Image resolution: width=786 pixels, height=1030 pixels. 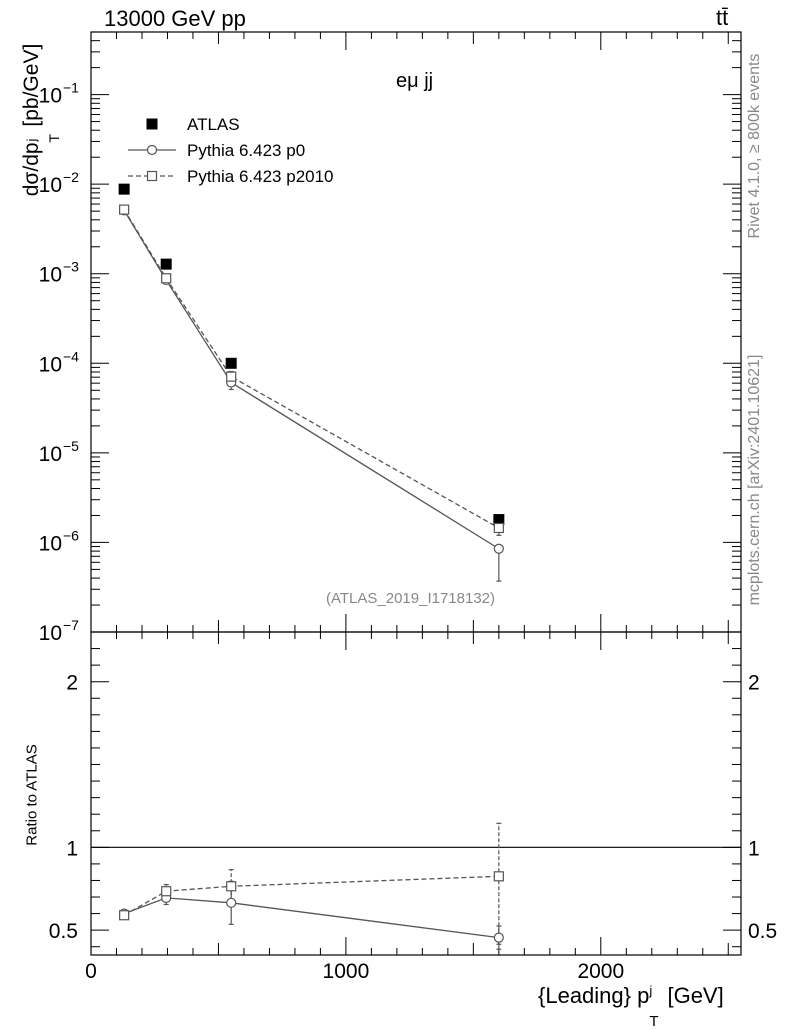 What do you see at coordinates (71, 88) in the screenshot?
I see `y-tick-label-exponent: −1` at bounding box center [71, 88].